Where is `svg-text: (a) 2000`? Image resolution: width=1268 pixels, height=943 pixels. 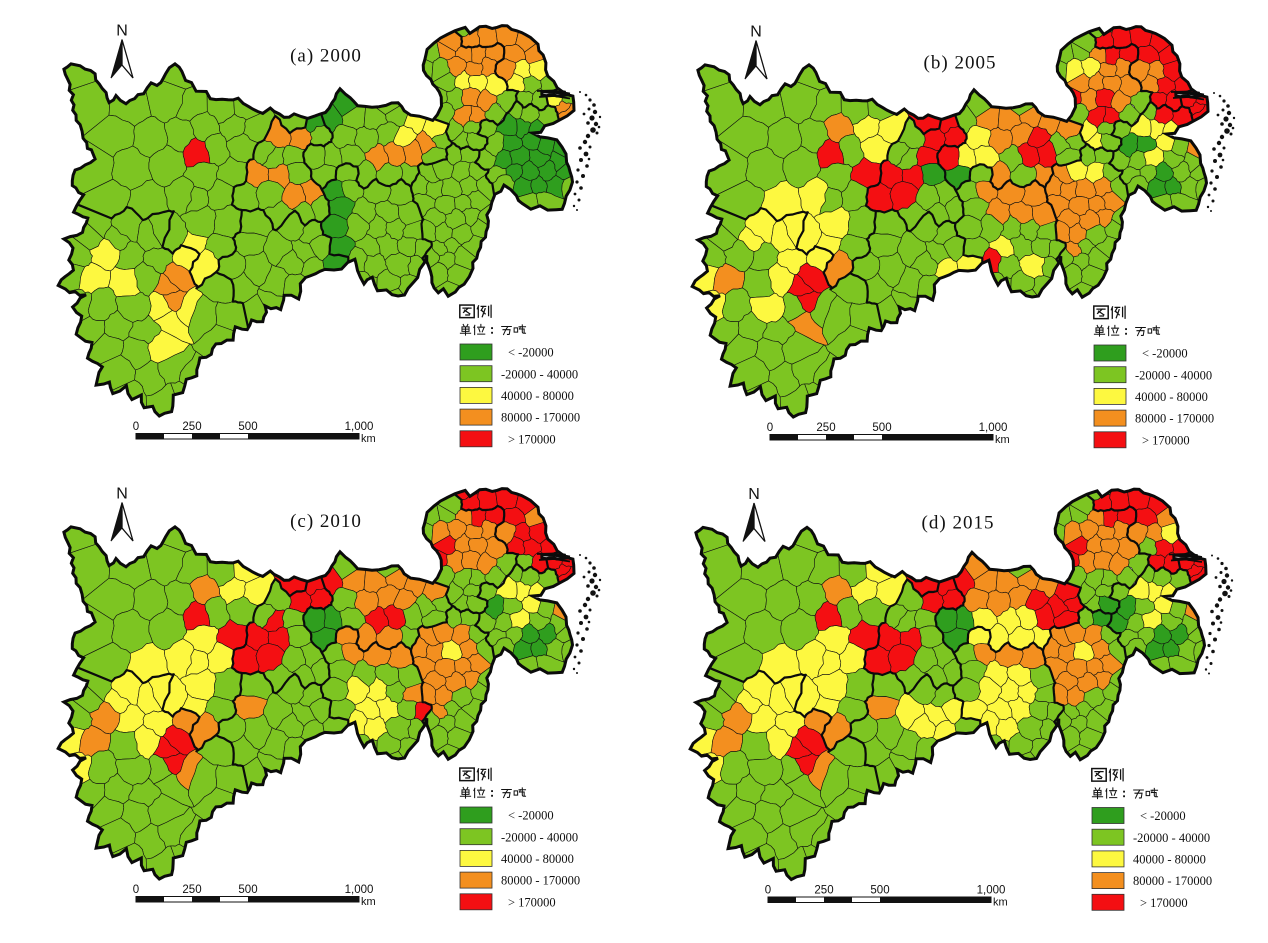
svg-text: (a) 2000 is located at coordinates (326, 56).